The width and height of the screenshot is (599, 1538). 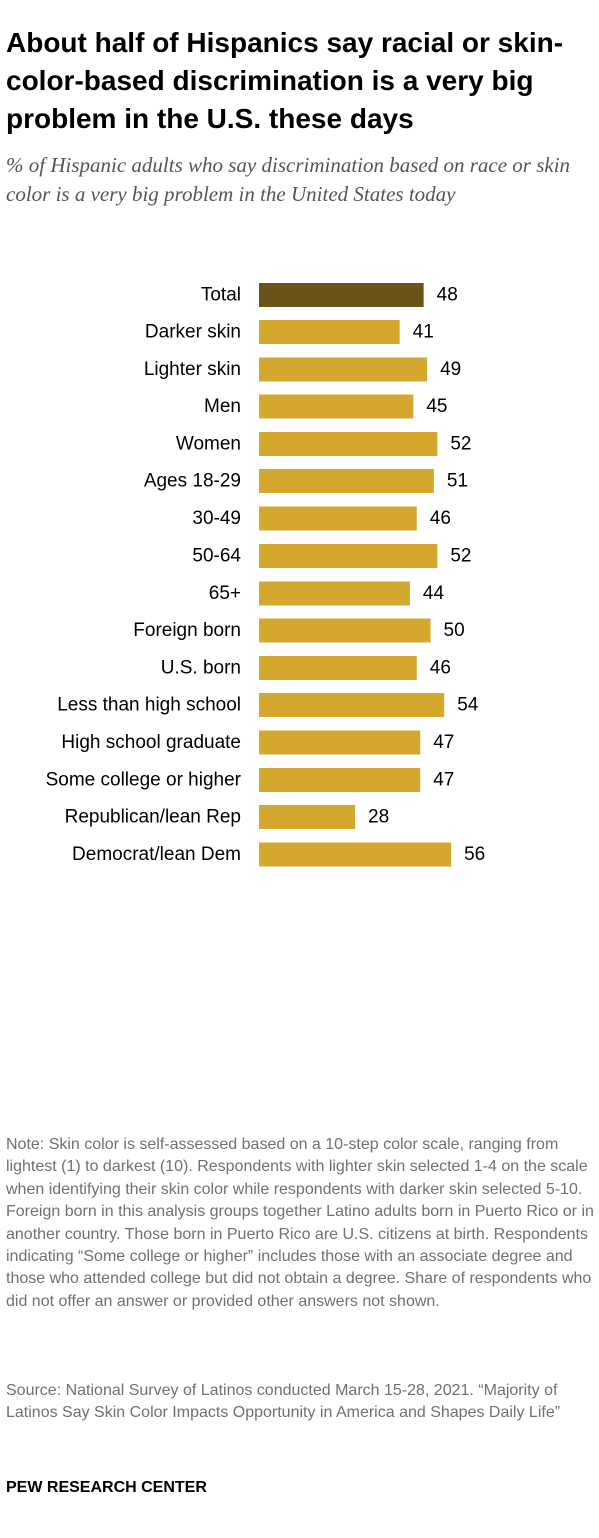 I want to click on value-label-high-school-graduate: 47, so click(x=443, y=742).